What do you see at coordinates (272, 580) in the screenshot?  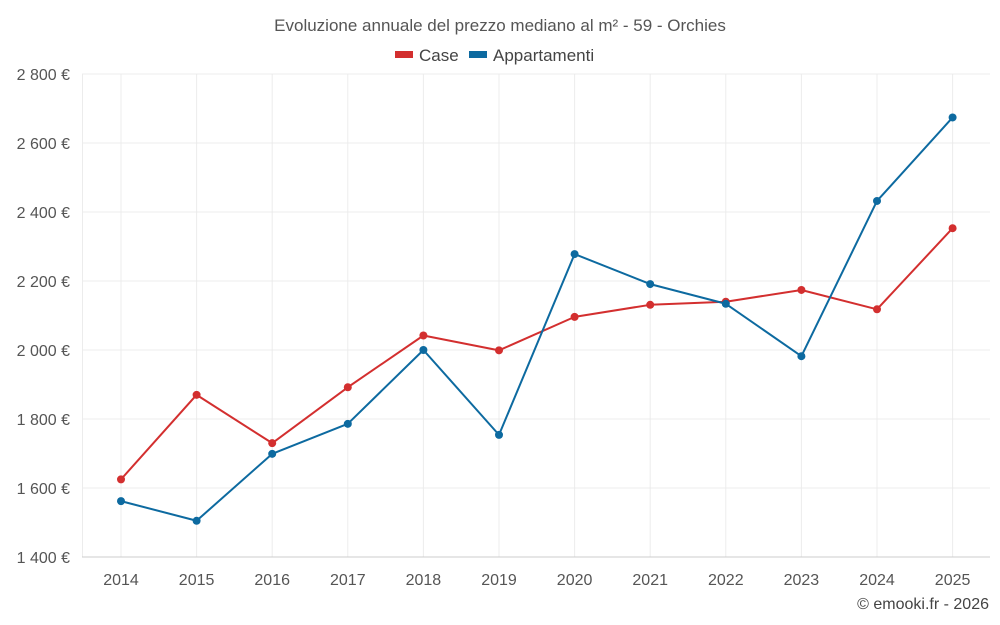 I see `x-tick-label: 2016` at bounding box center [272, 580].